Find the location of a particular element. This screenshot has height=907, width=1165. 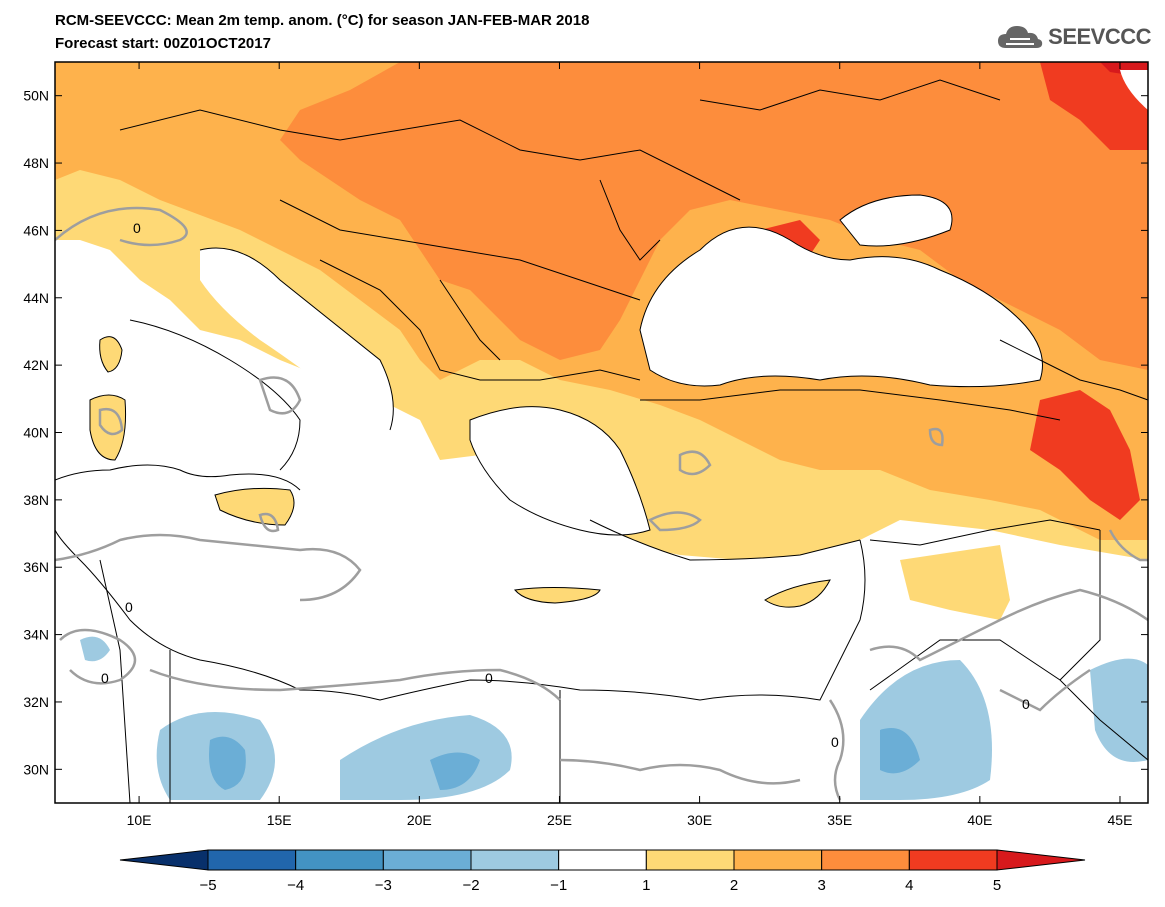

zero-contour-italy is located at coordinates (280, 395).